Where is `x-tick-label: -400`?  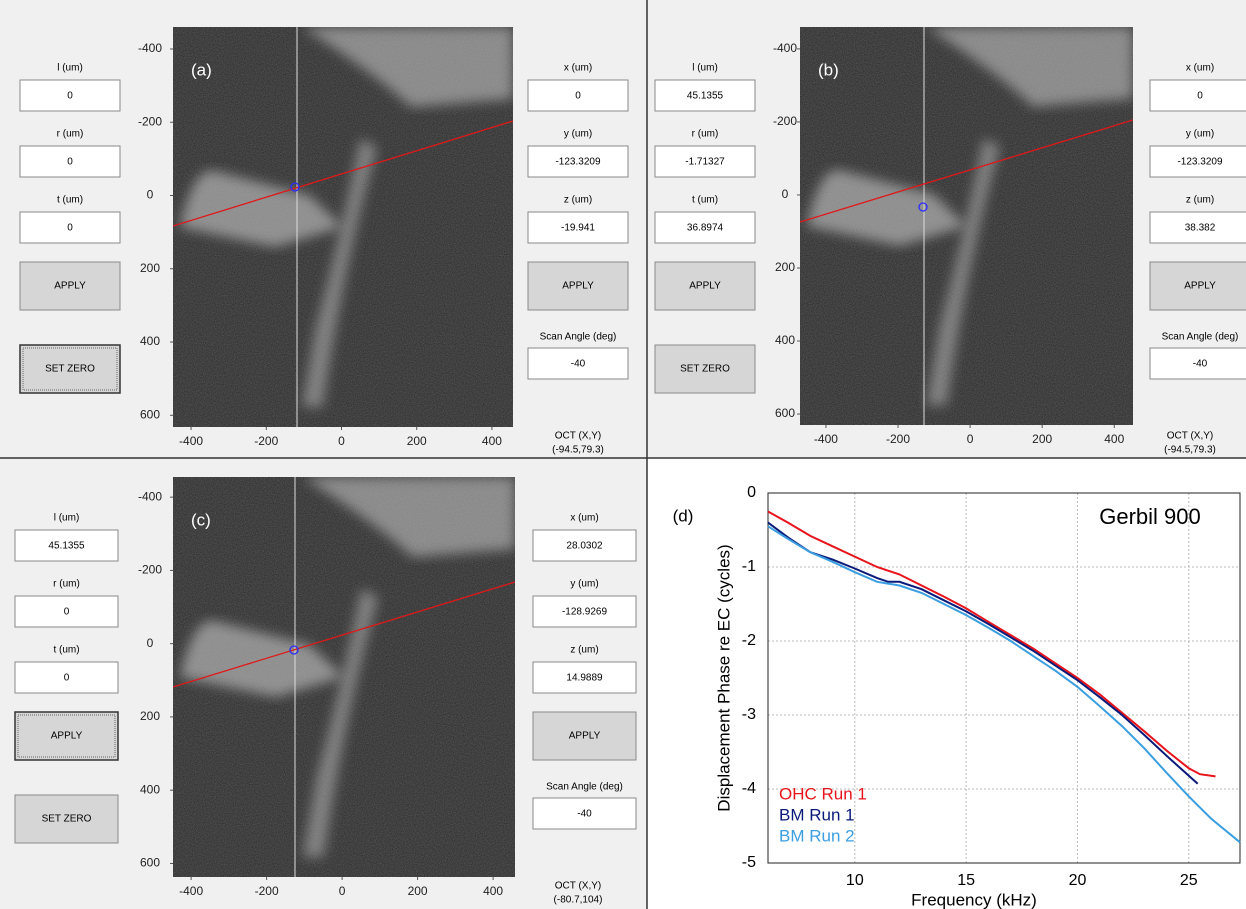 x-tick-label: -400 is located at coordinates (826, 439).